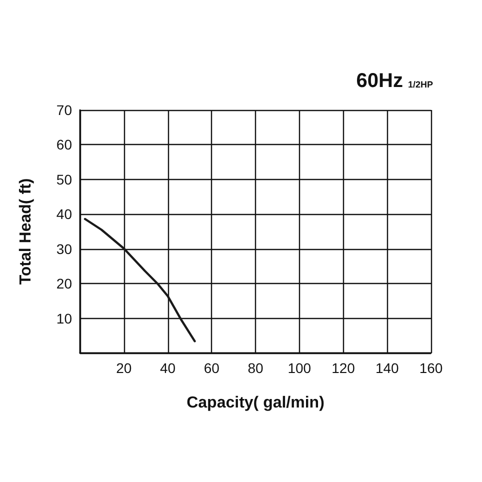 The image size is (482, 482). Describe the element at coordinates (255, 403) in the screenshot. I see `x-axis-title: Capacity( gal/min)` at that location.